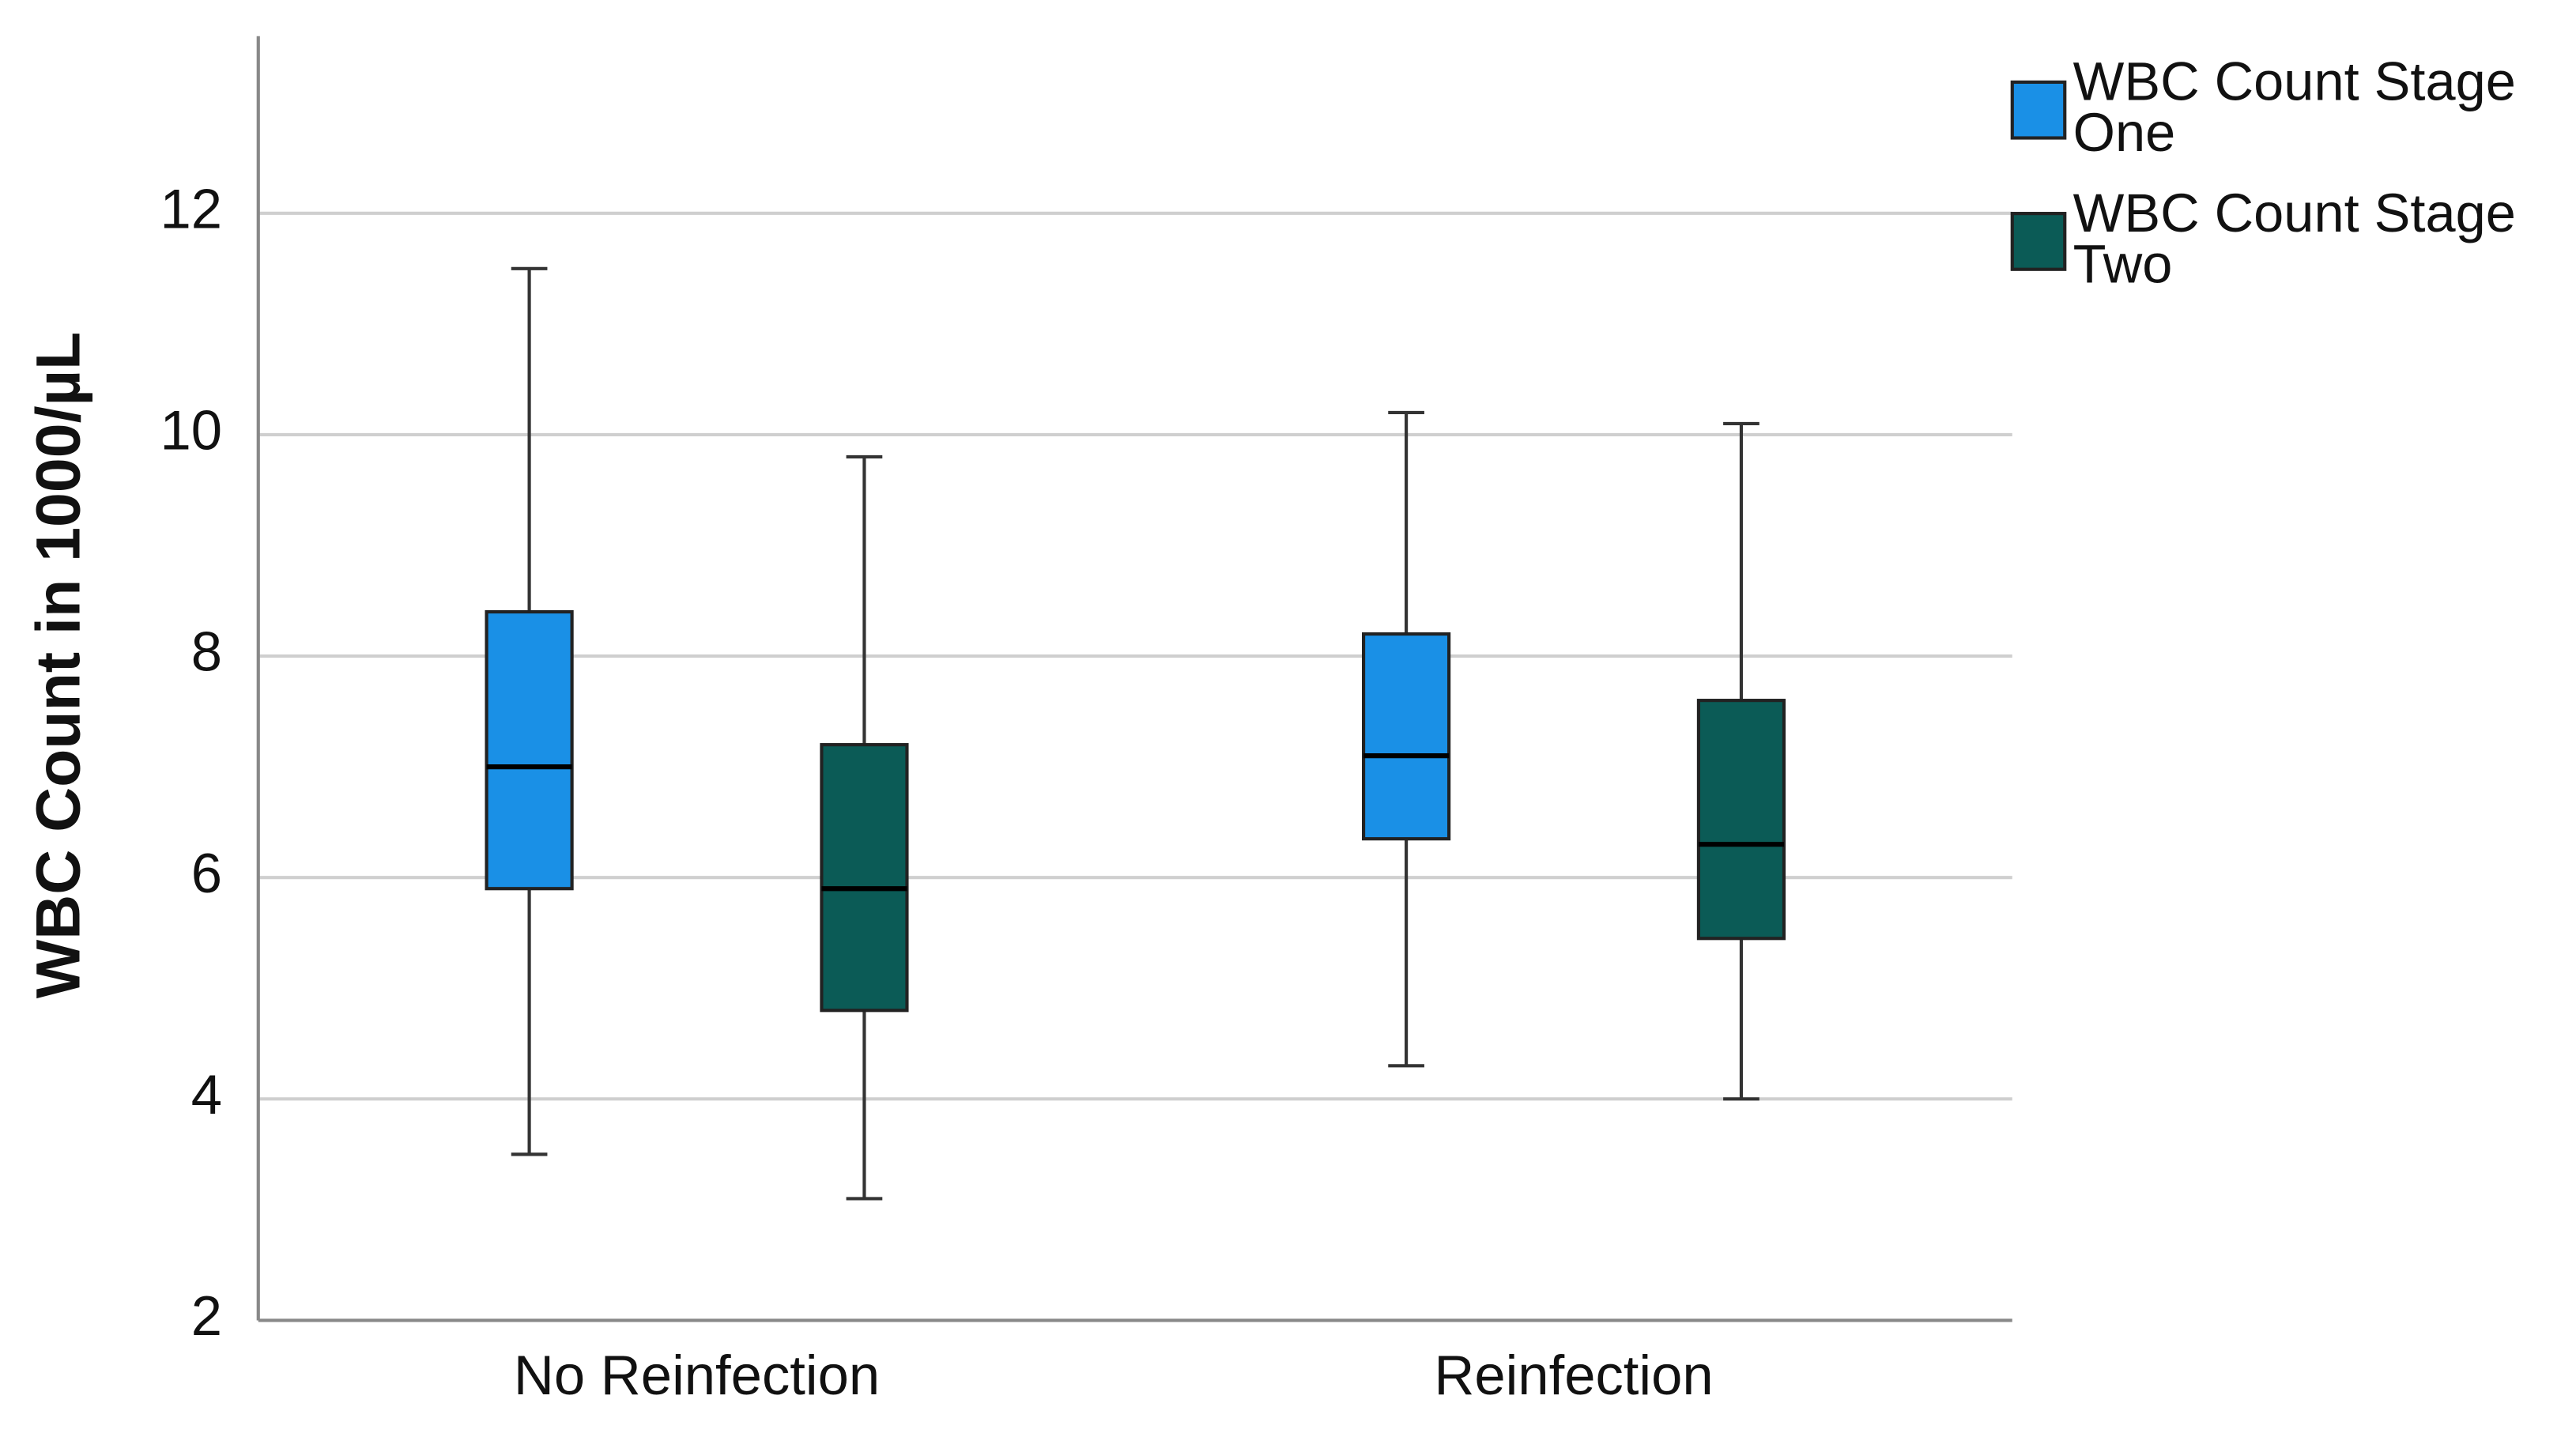  I want to click on legend-label: WBC Count Stage Two, so click(2294, 241).